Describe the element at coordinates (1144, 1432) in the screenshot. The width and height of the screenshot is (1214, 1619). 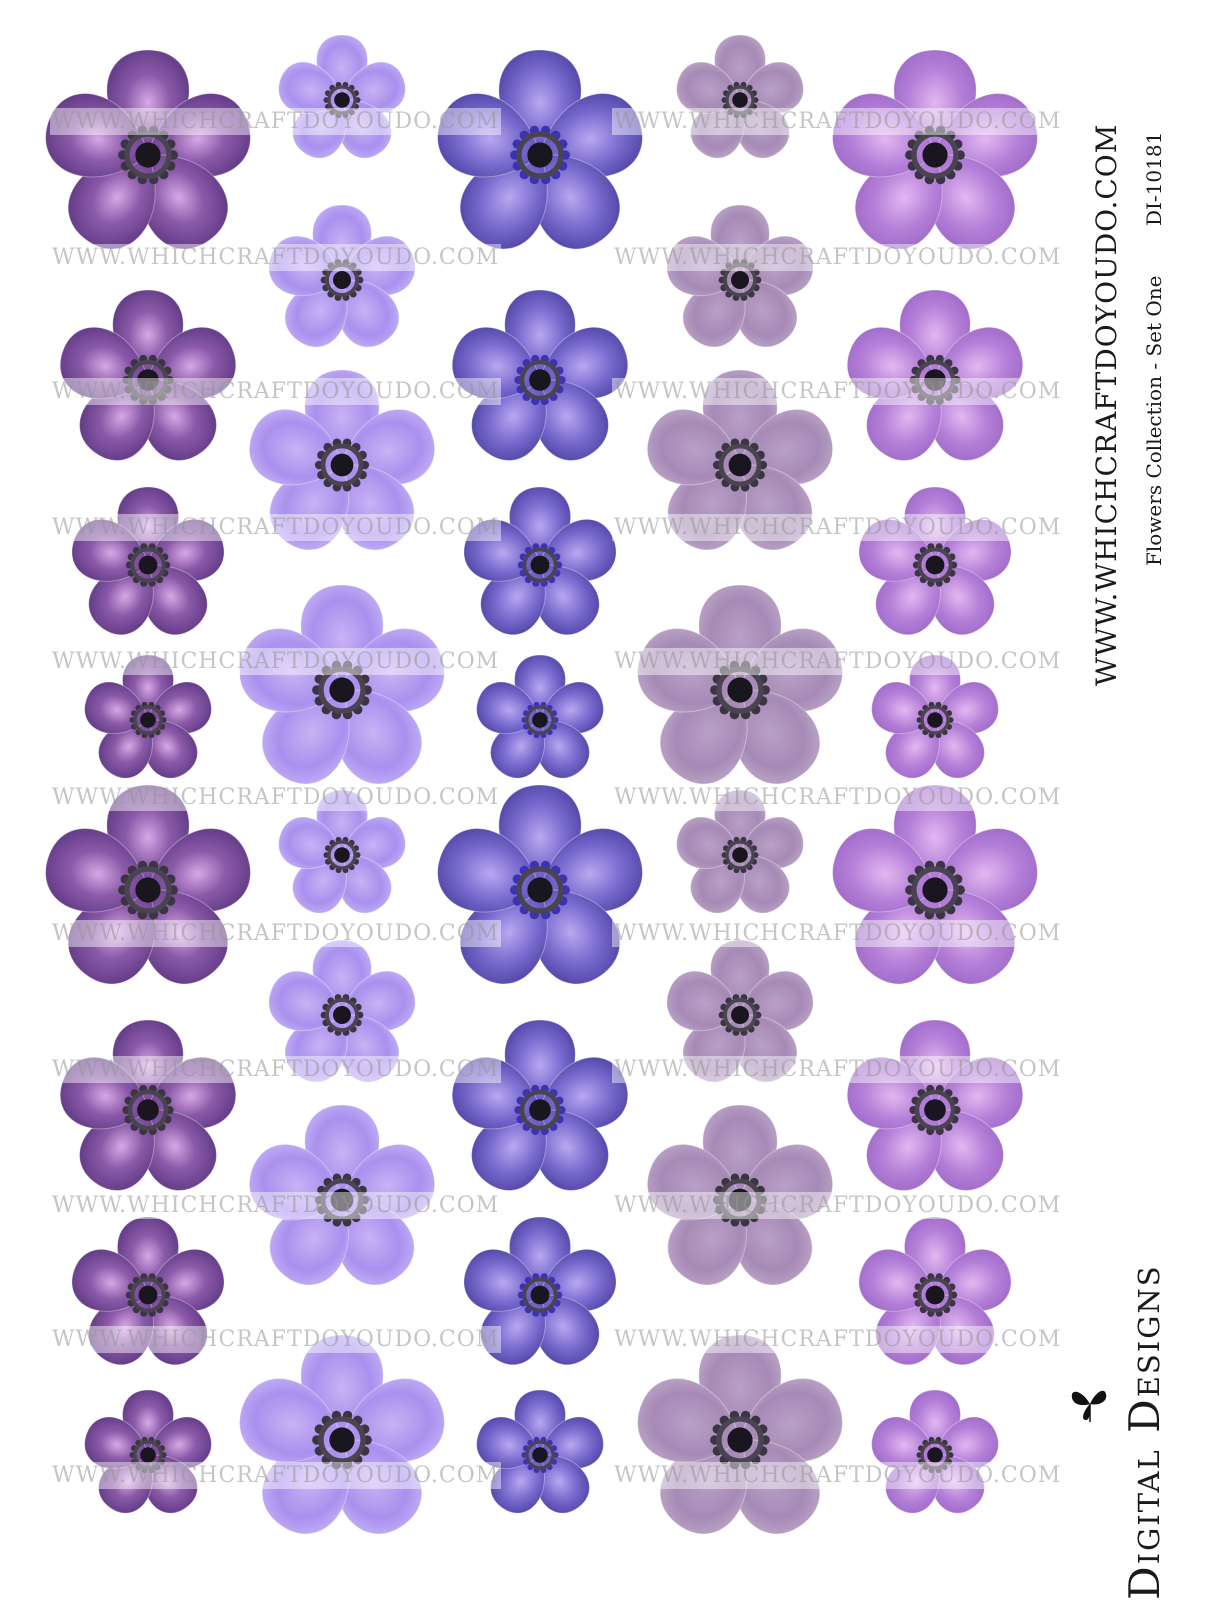
I see `brand-name: Digital Designs` at that location.